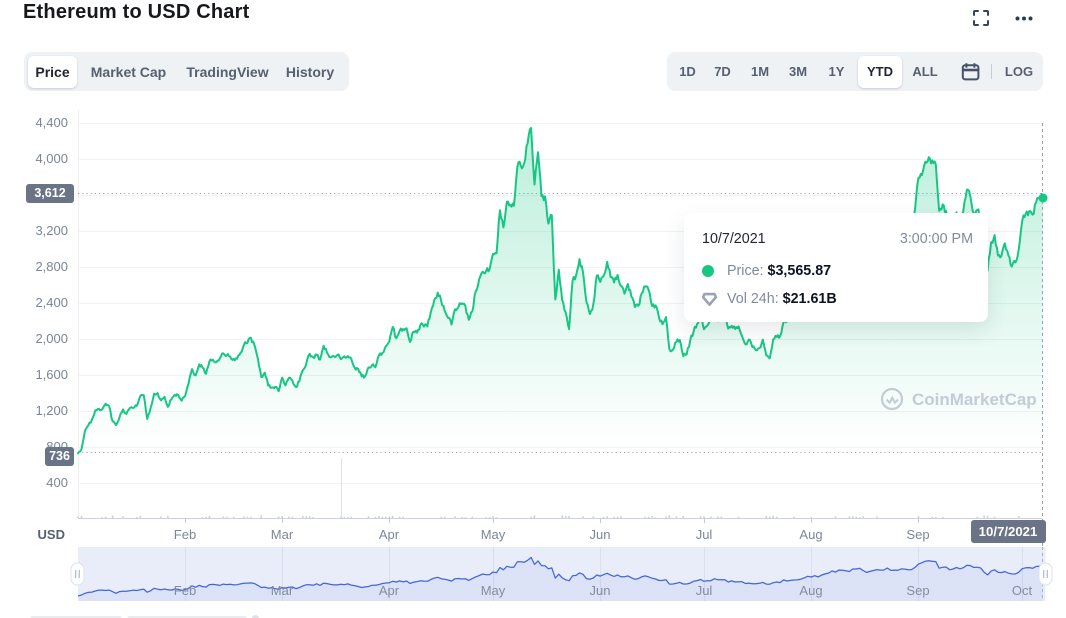 Image resolution: width=1066 pixels, height=618 pixels. Describe the element at coordinates (974, 399) in the screenshot. I see `svg-text: CoinMarketCap` at that location.